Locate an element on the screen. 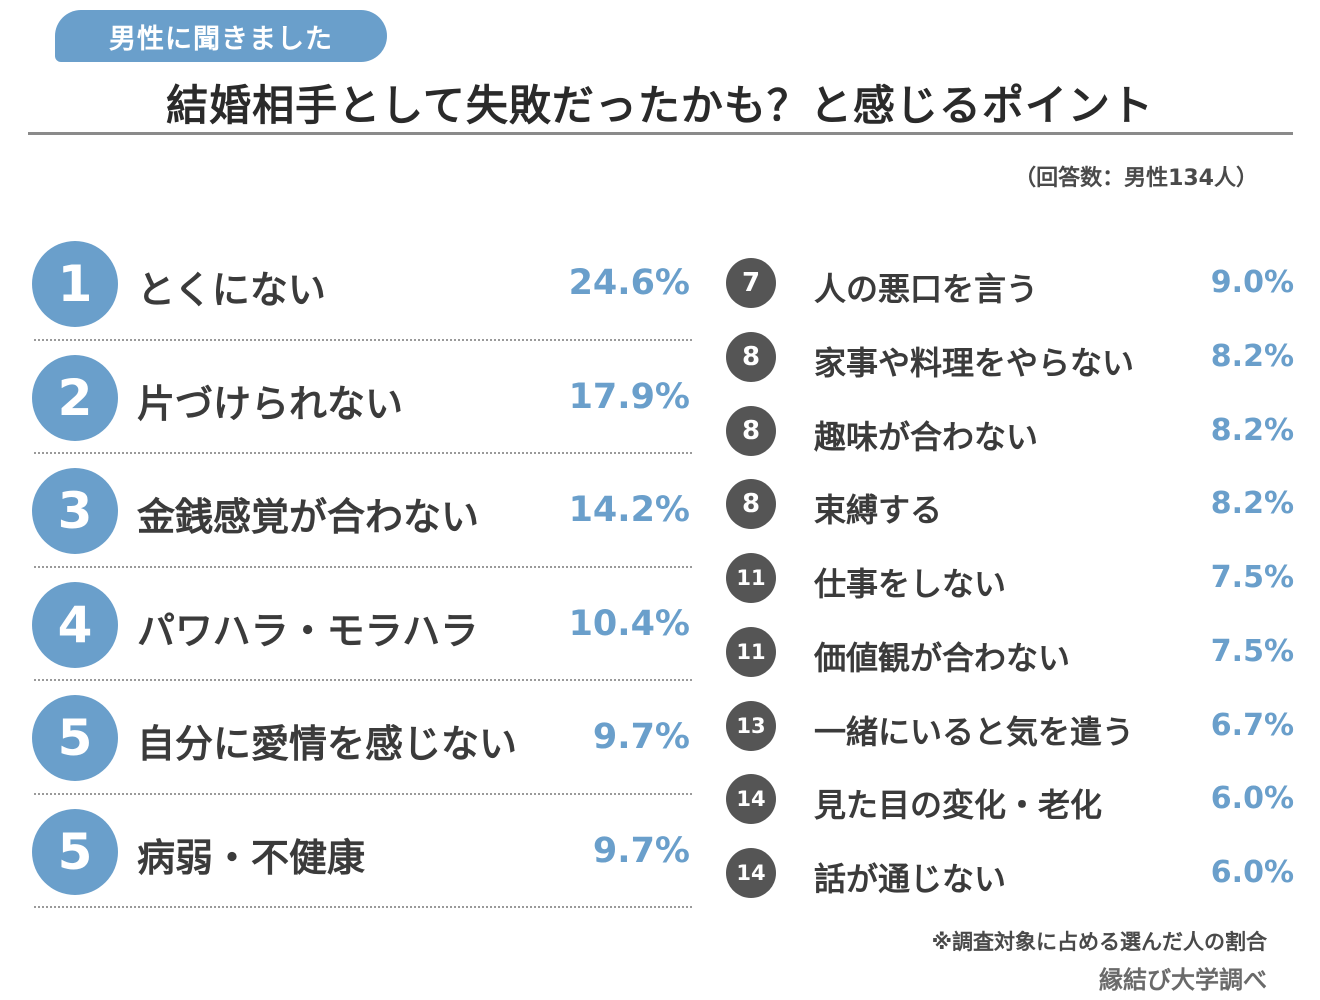  footnote: ※調査対象に占める選んだ人の割合 is located at coordinates (1099, 942).